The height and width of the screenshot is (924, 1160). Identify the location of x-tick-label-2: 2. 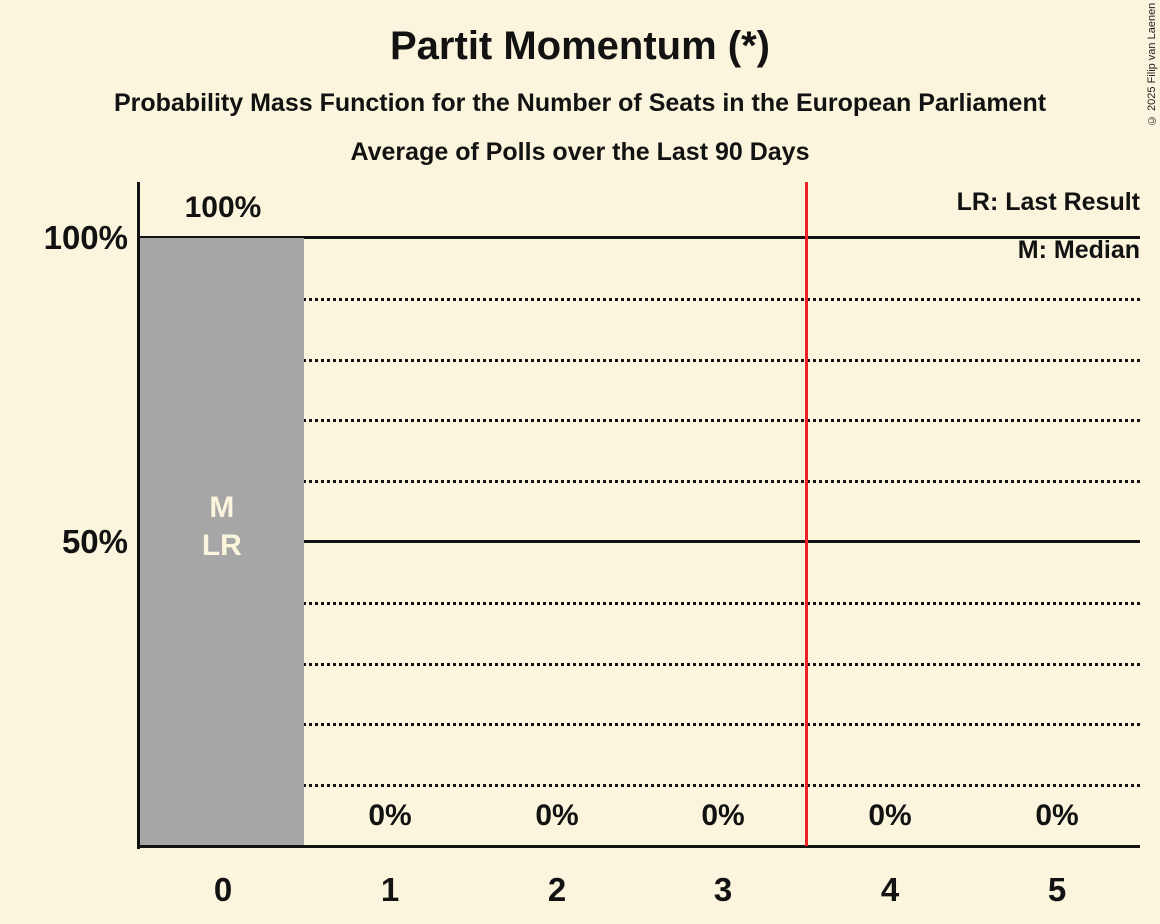
(557, 889).